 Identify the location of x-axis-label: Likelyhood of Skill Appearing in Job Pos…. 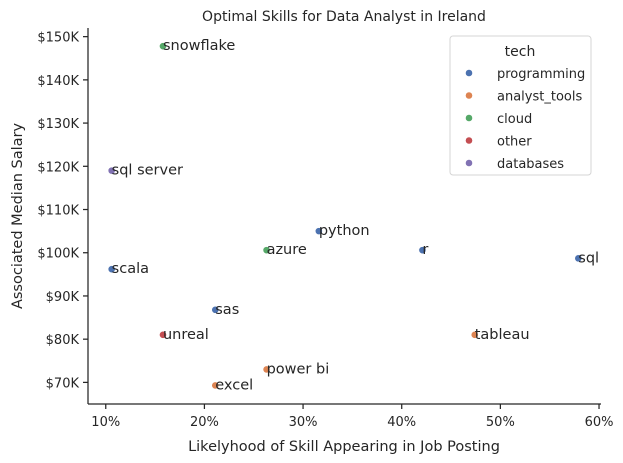
(344, 447).